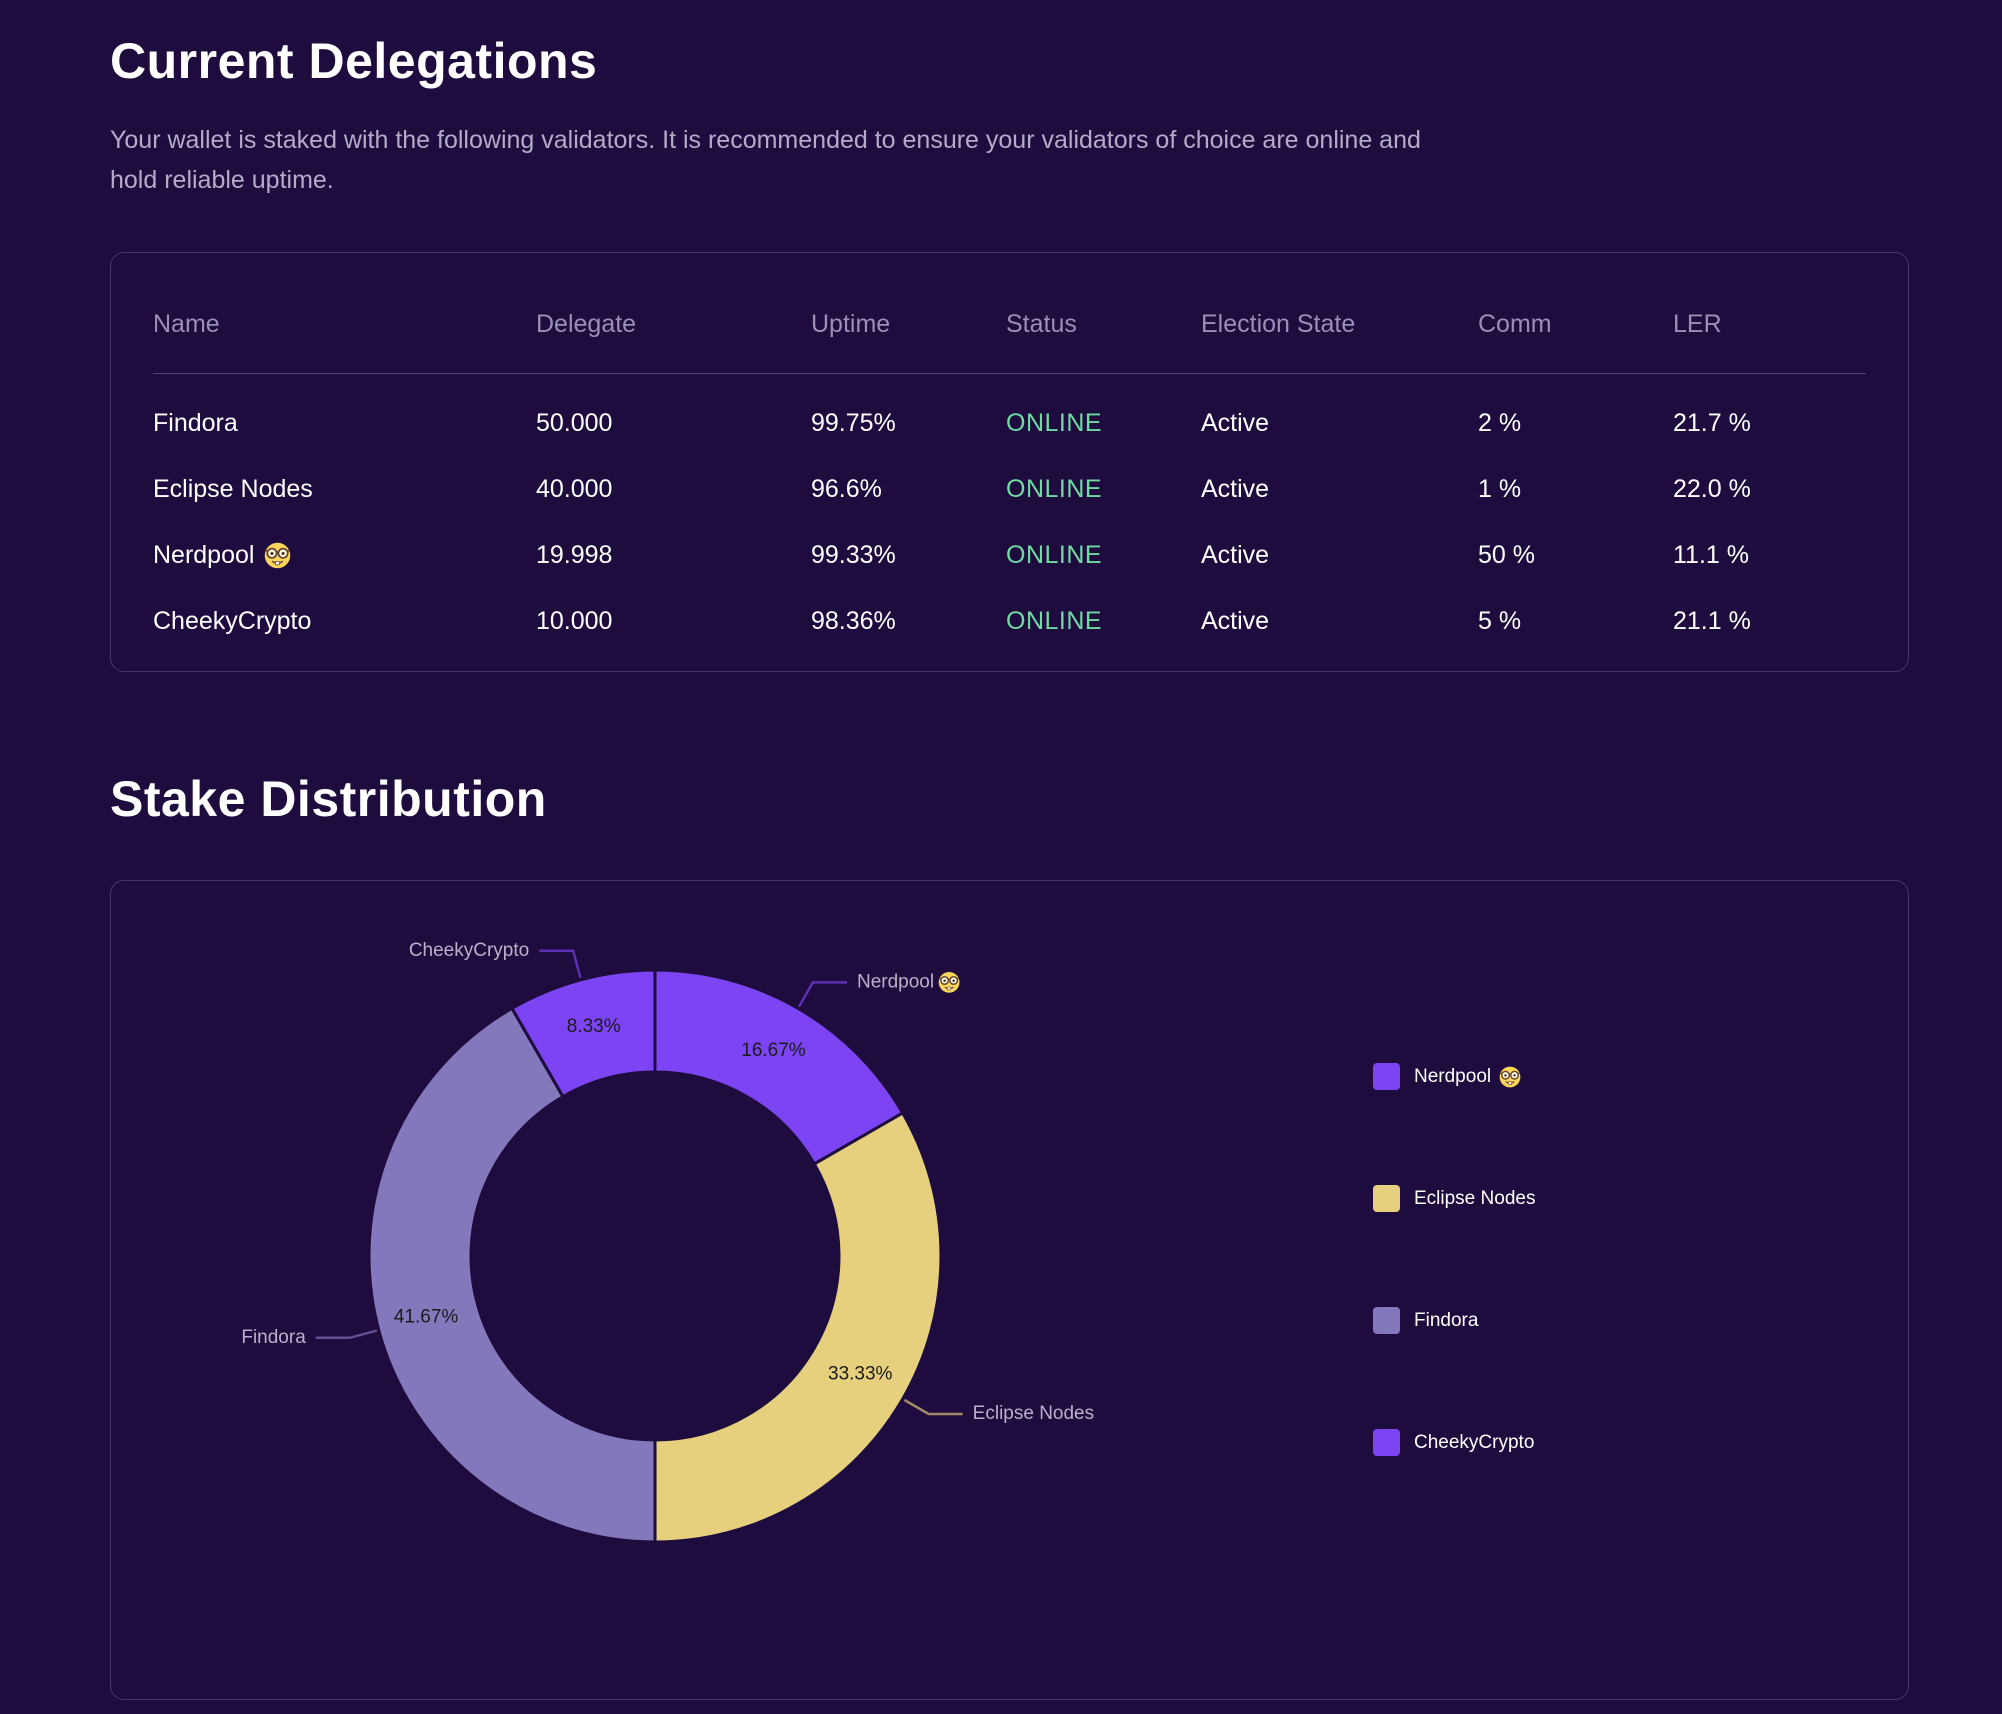 Image resolution: width=2002 pixels, height=1714 pixels. Describe the element at coordinates (1500, 620) in the screenshot. I see `commission-value: 5 %` at that location.